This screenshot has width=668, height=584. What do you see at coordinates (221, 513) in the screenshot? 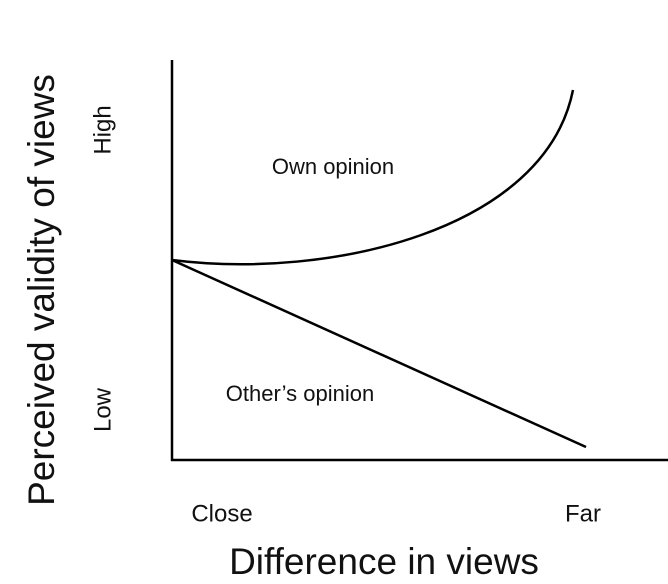
I see `x-close-label: Close` at bounding box center [221, 513].